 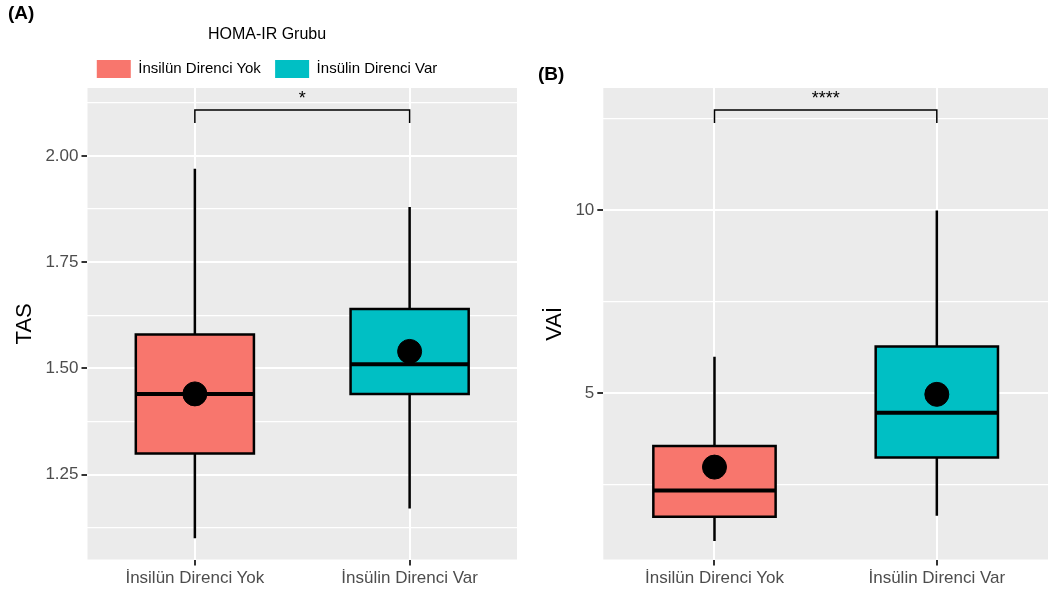 What do you see at coordinates (62, 474) in the screenshot?
I see `y-tick-label: 1.25` at bounding box center [62, 474].